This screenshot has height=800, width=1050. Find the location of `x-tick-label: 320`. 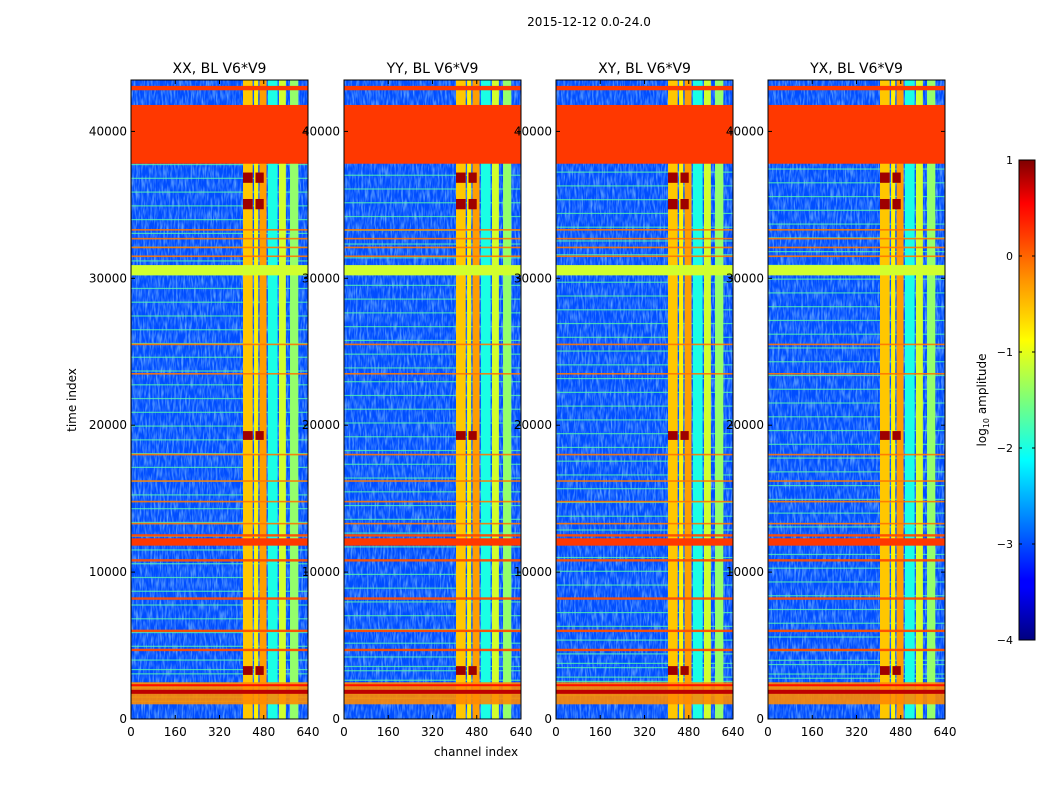

x-tick-label: 320 is located at coordinates (432, 732).